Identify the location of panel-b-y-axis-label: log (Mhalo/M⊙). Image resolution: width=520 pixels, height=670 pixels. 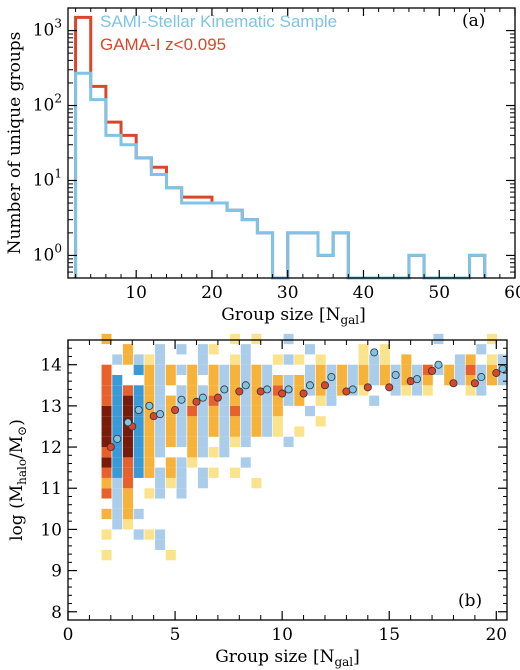
(18, 480).